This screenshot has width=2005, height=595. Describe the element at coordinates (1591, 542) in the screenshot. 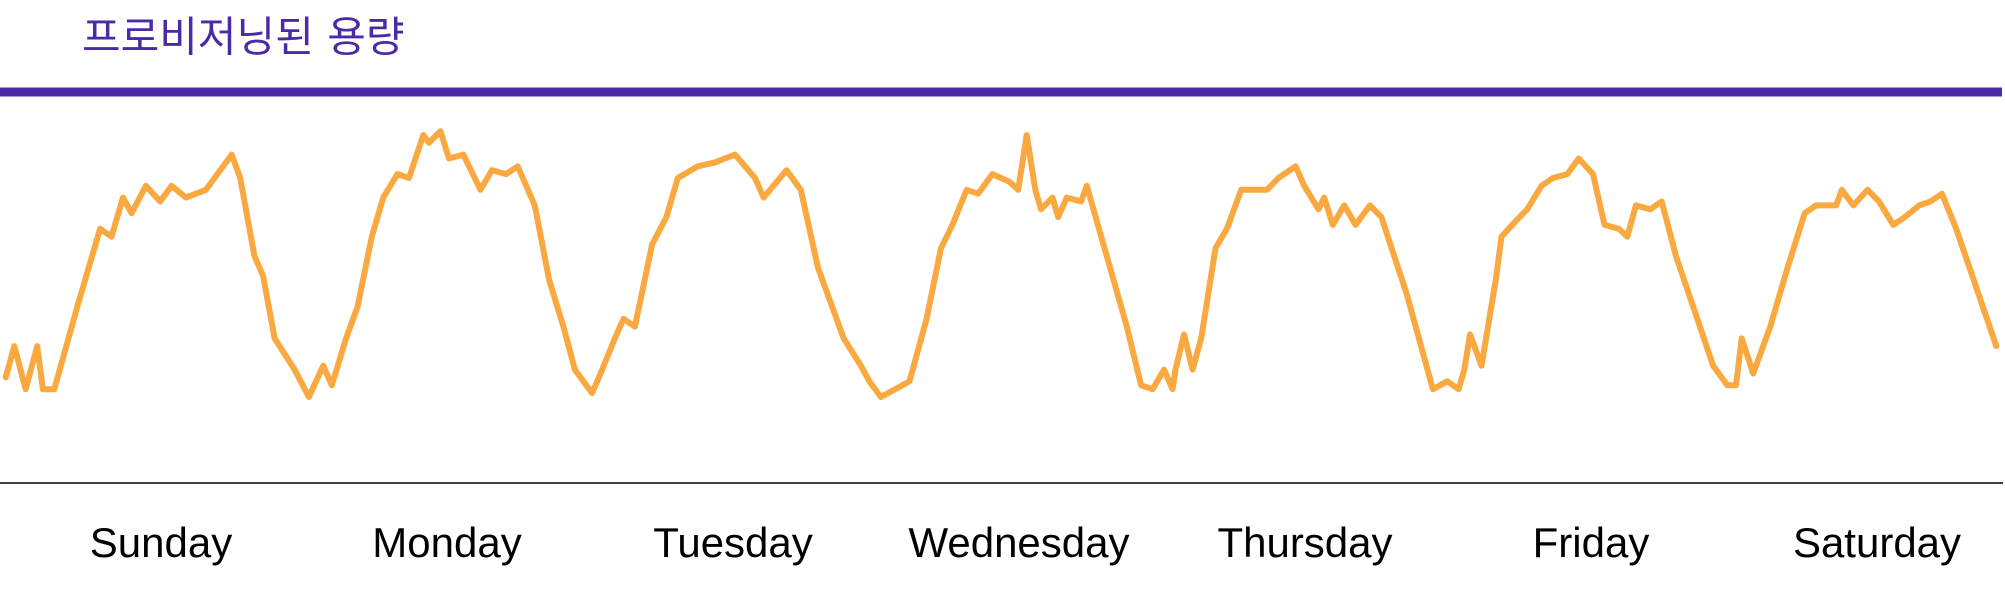

I see `x-tick-label: Friday` at that location.